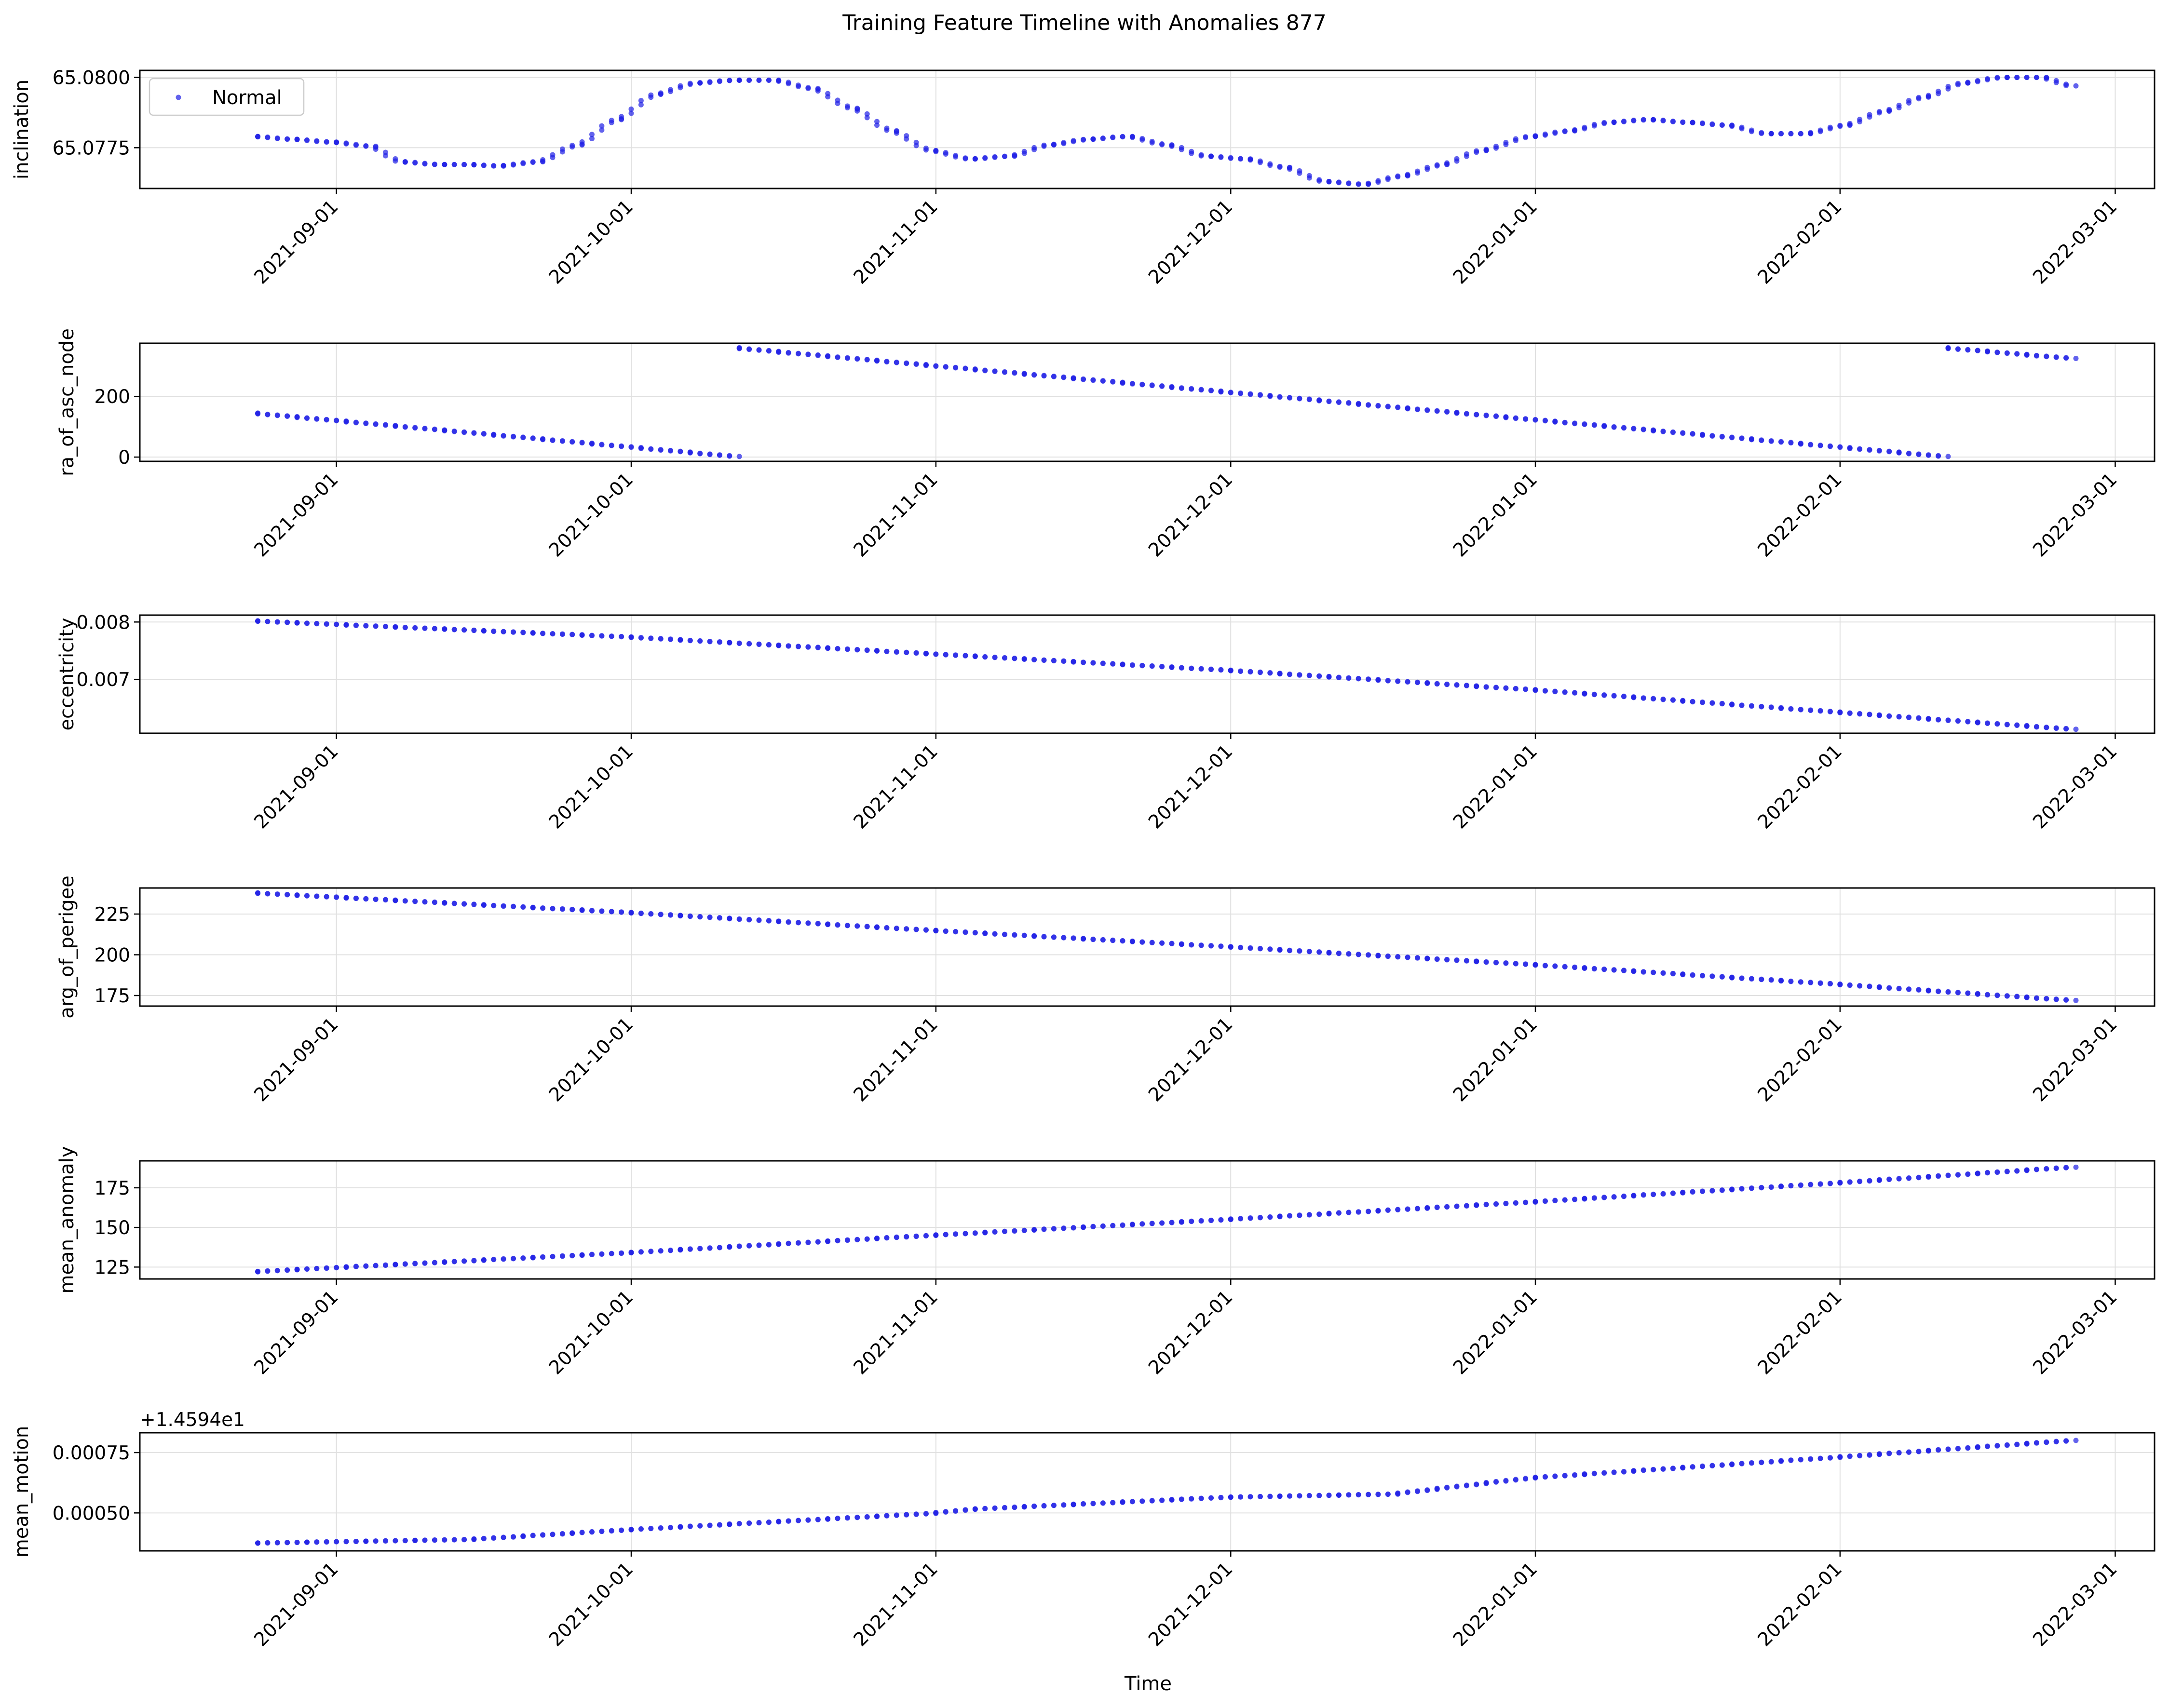 The image size is (2169, 1708). What do you see at coordinates (227, 97) in the screenshot?
I see `legend: Normal` at bounding box center [227, 97].